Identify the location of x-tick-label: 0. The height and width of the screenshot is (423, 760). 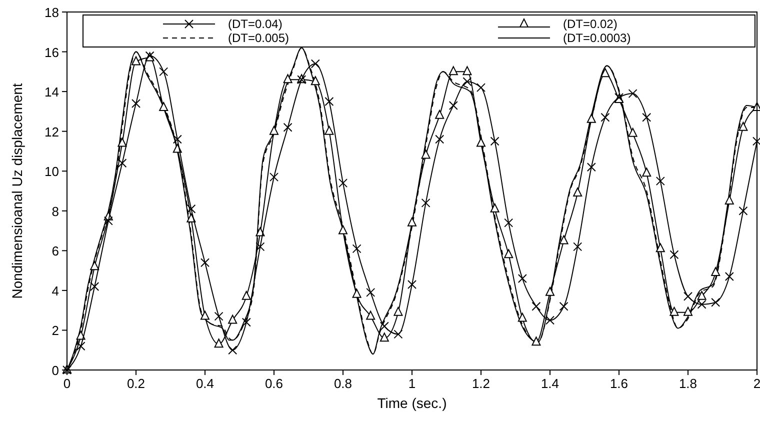
(67, 383).